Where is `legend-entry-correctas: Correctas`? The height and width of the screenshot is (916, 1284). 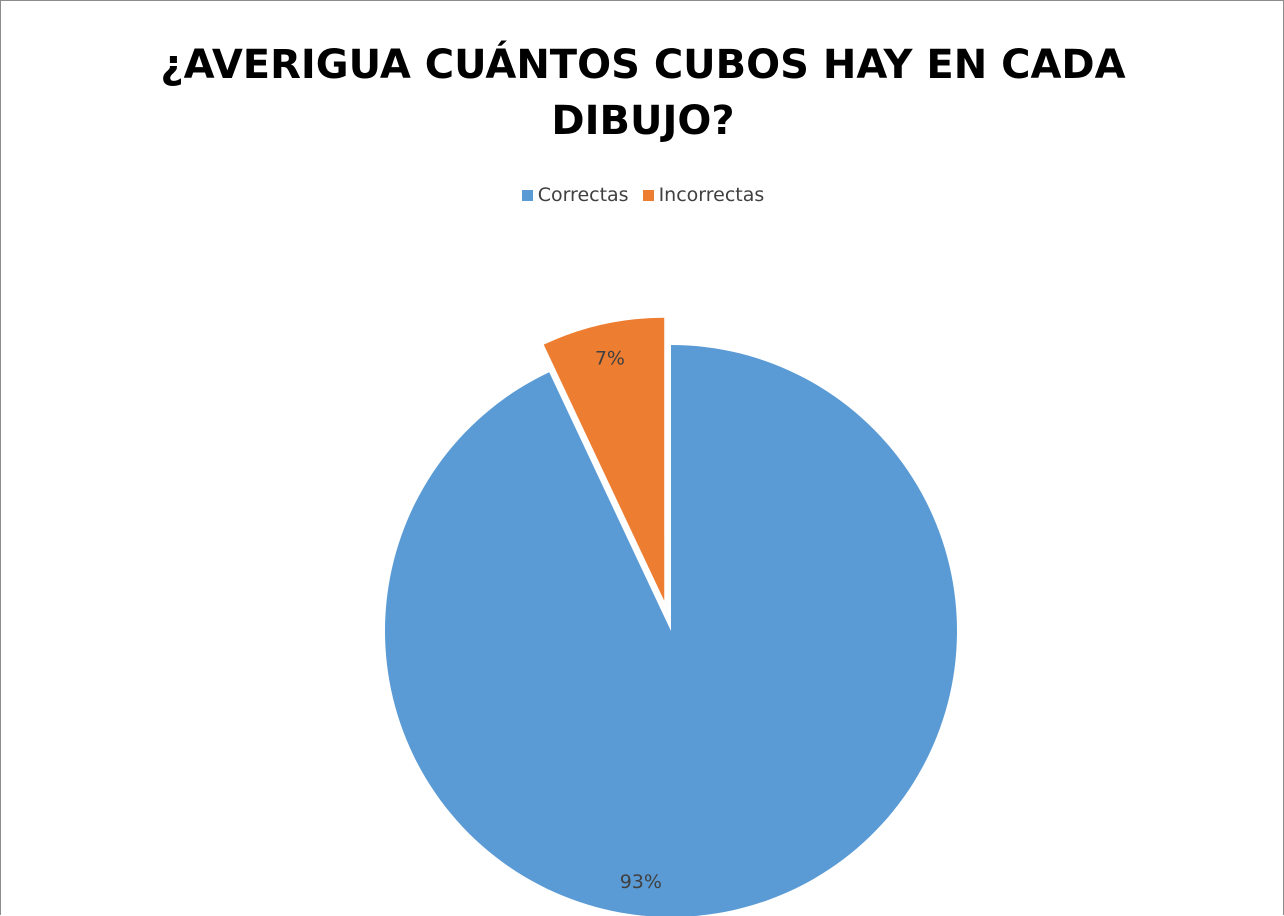
legend-entry-correctas: Correctas is located at coordinates (575, 195).